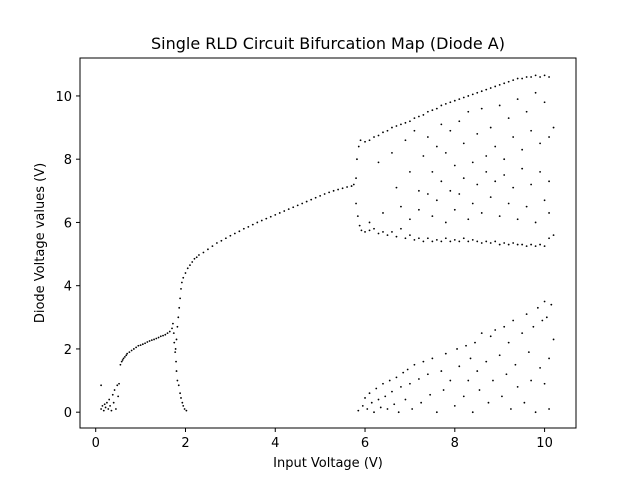 This screenshot has height=480, width=640. What do you see at coordinates (96, 443) in the screenshot?
I see `x-tick-label: 0` at bounding box center [96, 443].